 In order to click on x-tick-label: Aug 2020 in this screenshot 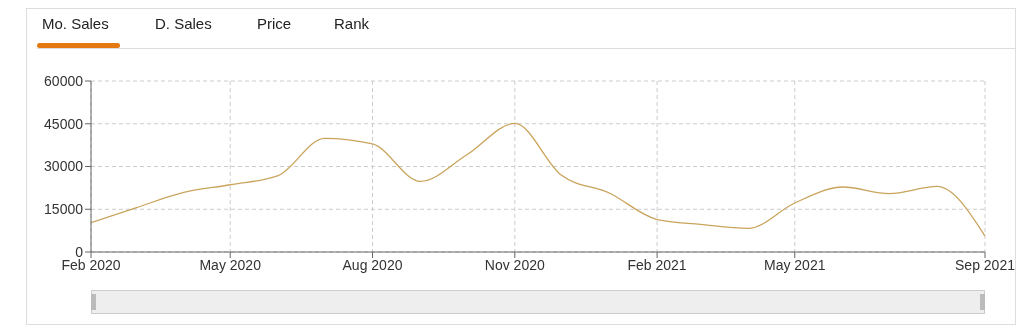, I will do `click(372, 264)`.